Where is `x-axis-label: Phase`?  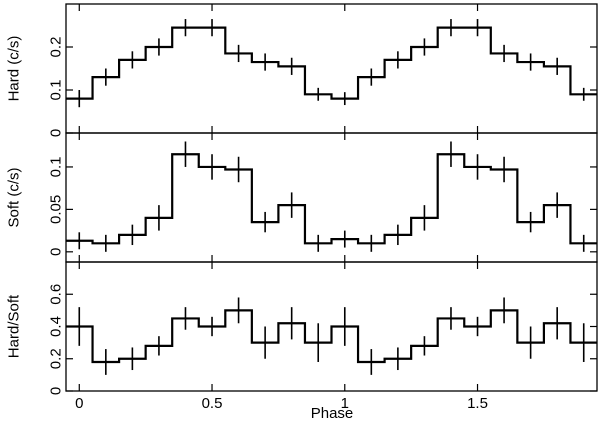
x-axis-label: Phase is located at coordinates (332, 413).